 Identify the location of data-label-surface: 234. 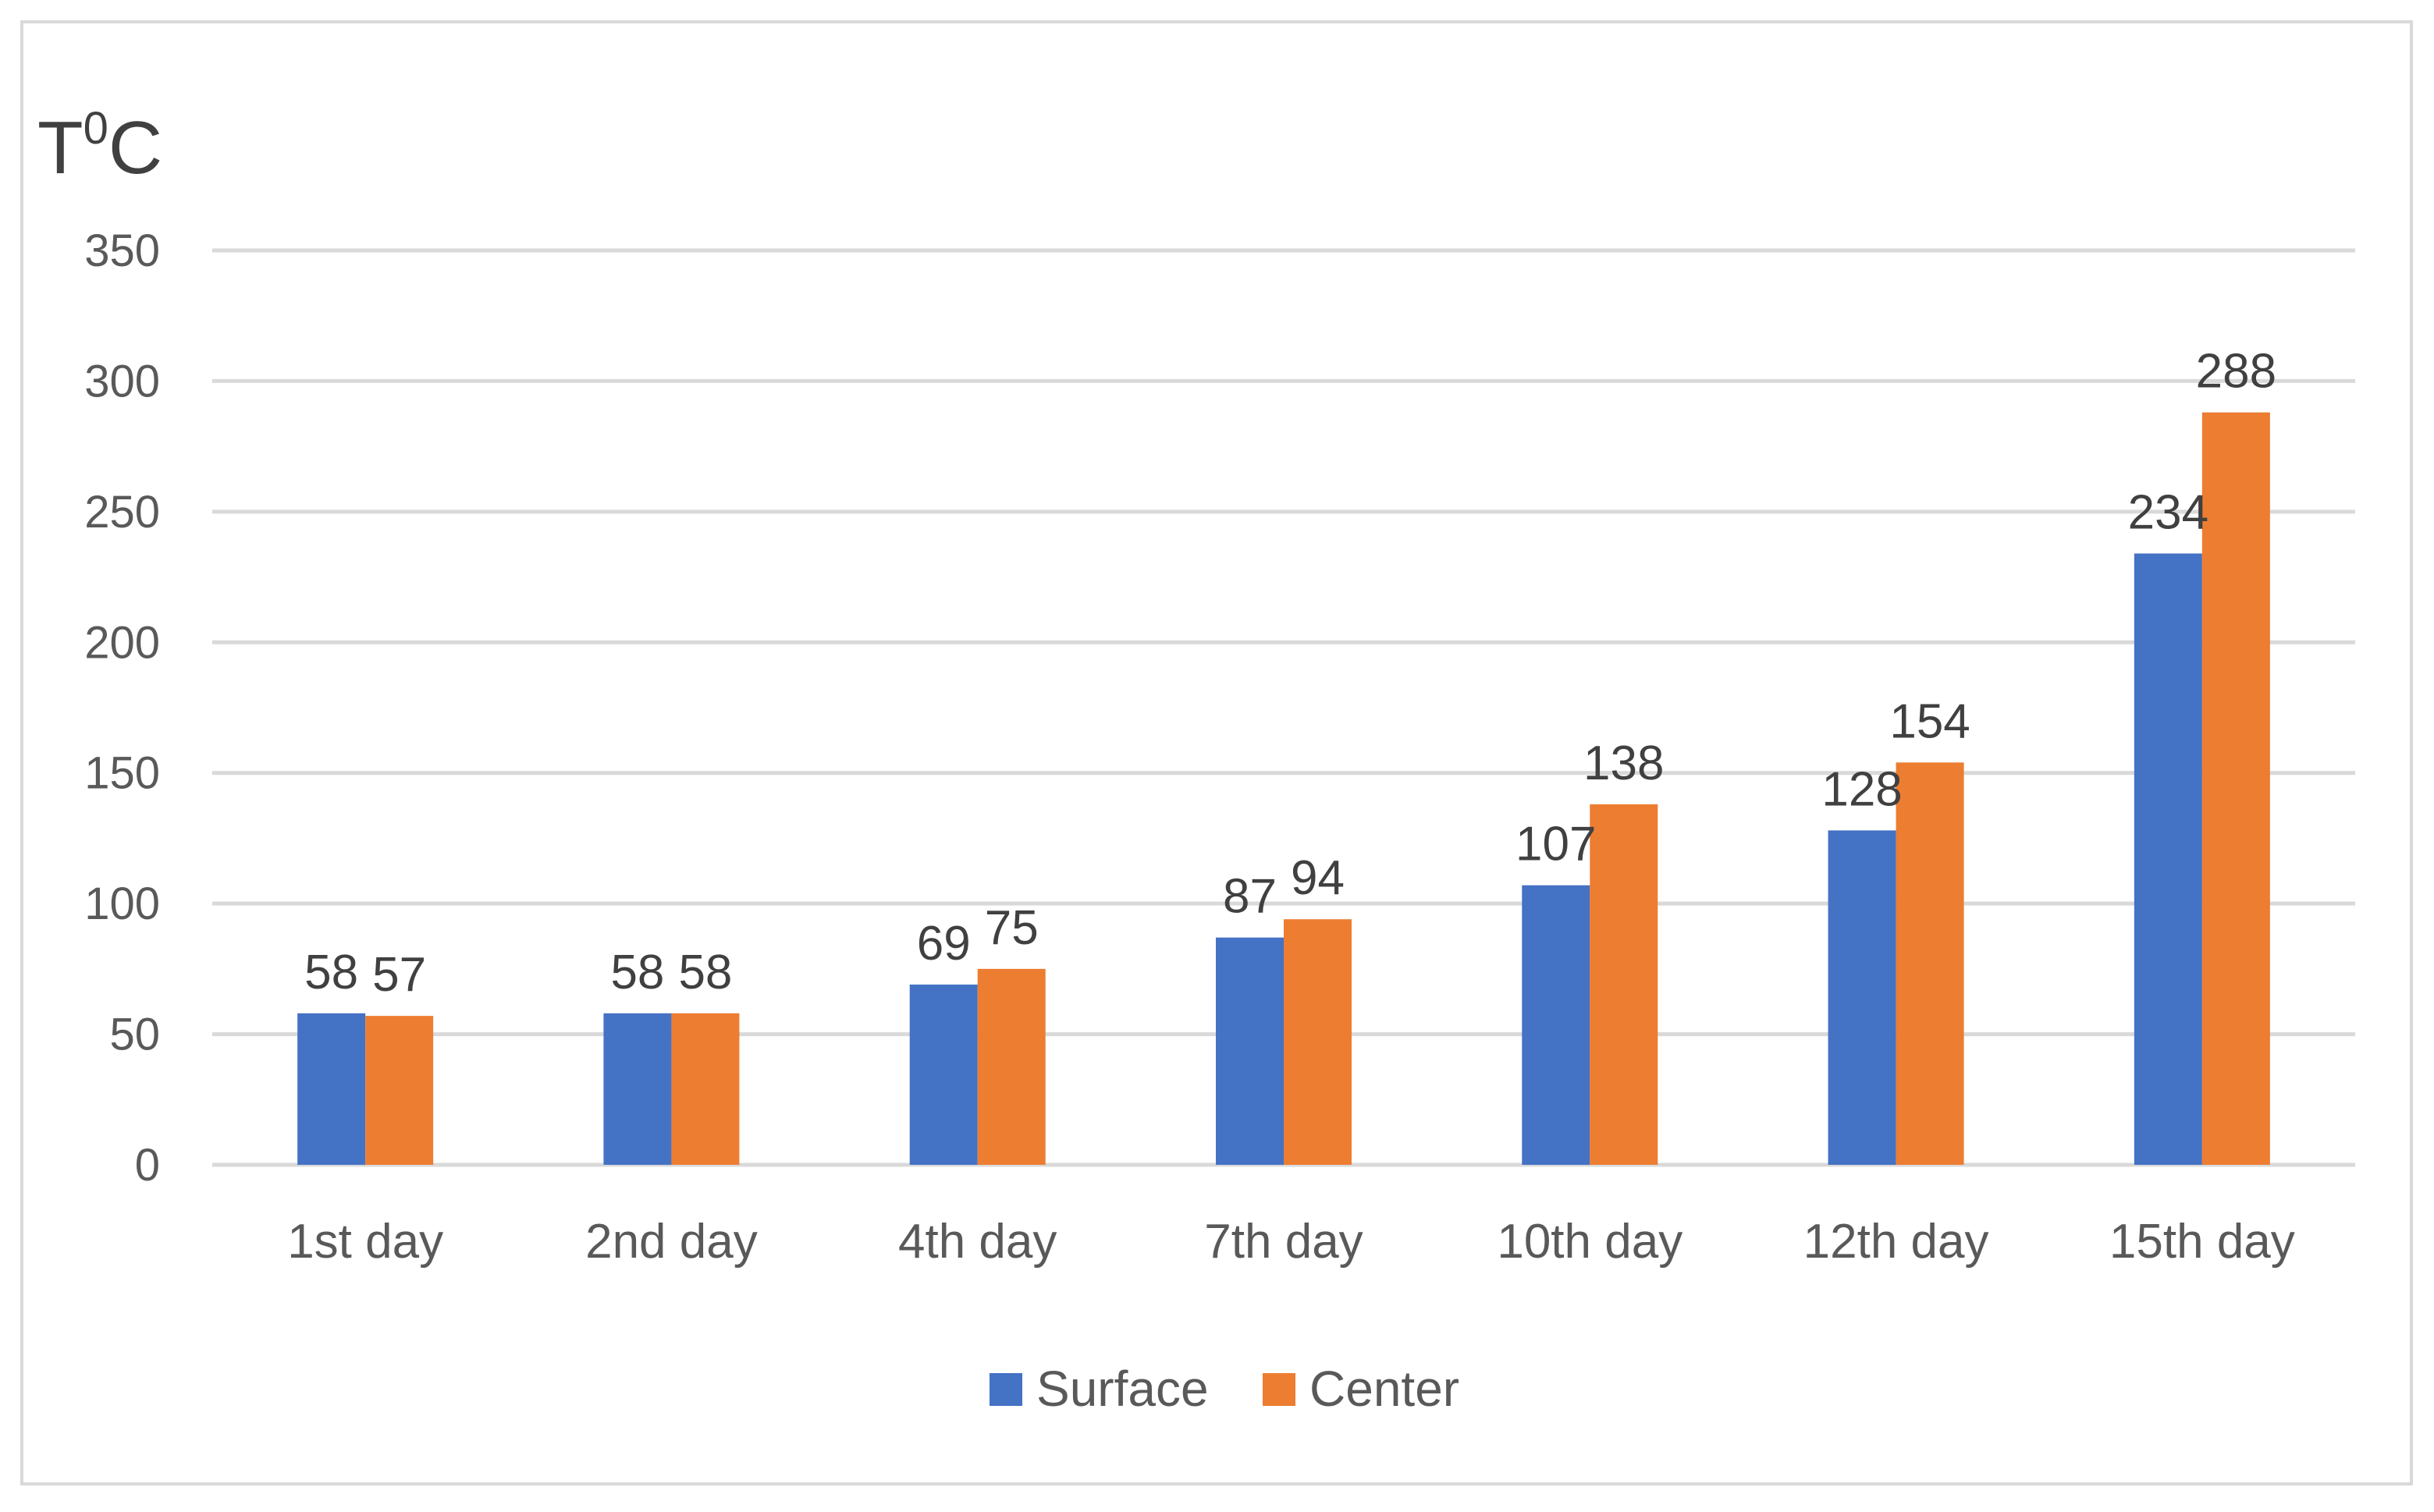
(2168, 512).